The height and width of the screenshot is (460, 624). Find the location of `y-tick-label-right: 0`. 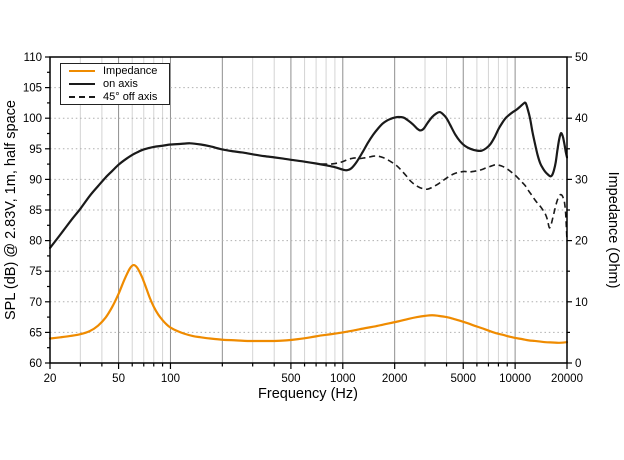

y-tick-label-right: 0 is located at coordinates (578, 364).